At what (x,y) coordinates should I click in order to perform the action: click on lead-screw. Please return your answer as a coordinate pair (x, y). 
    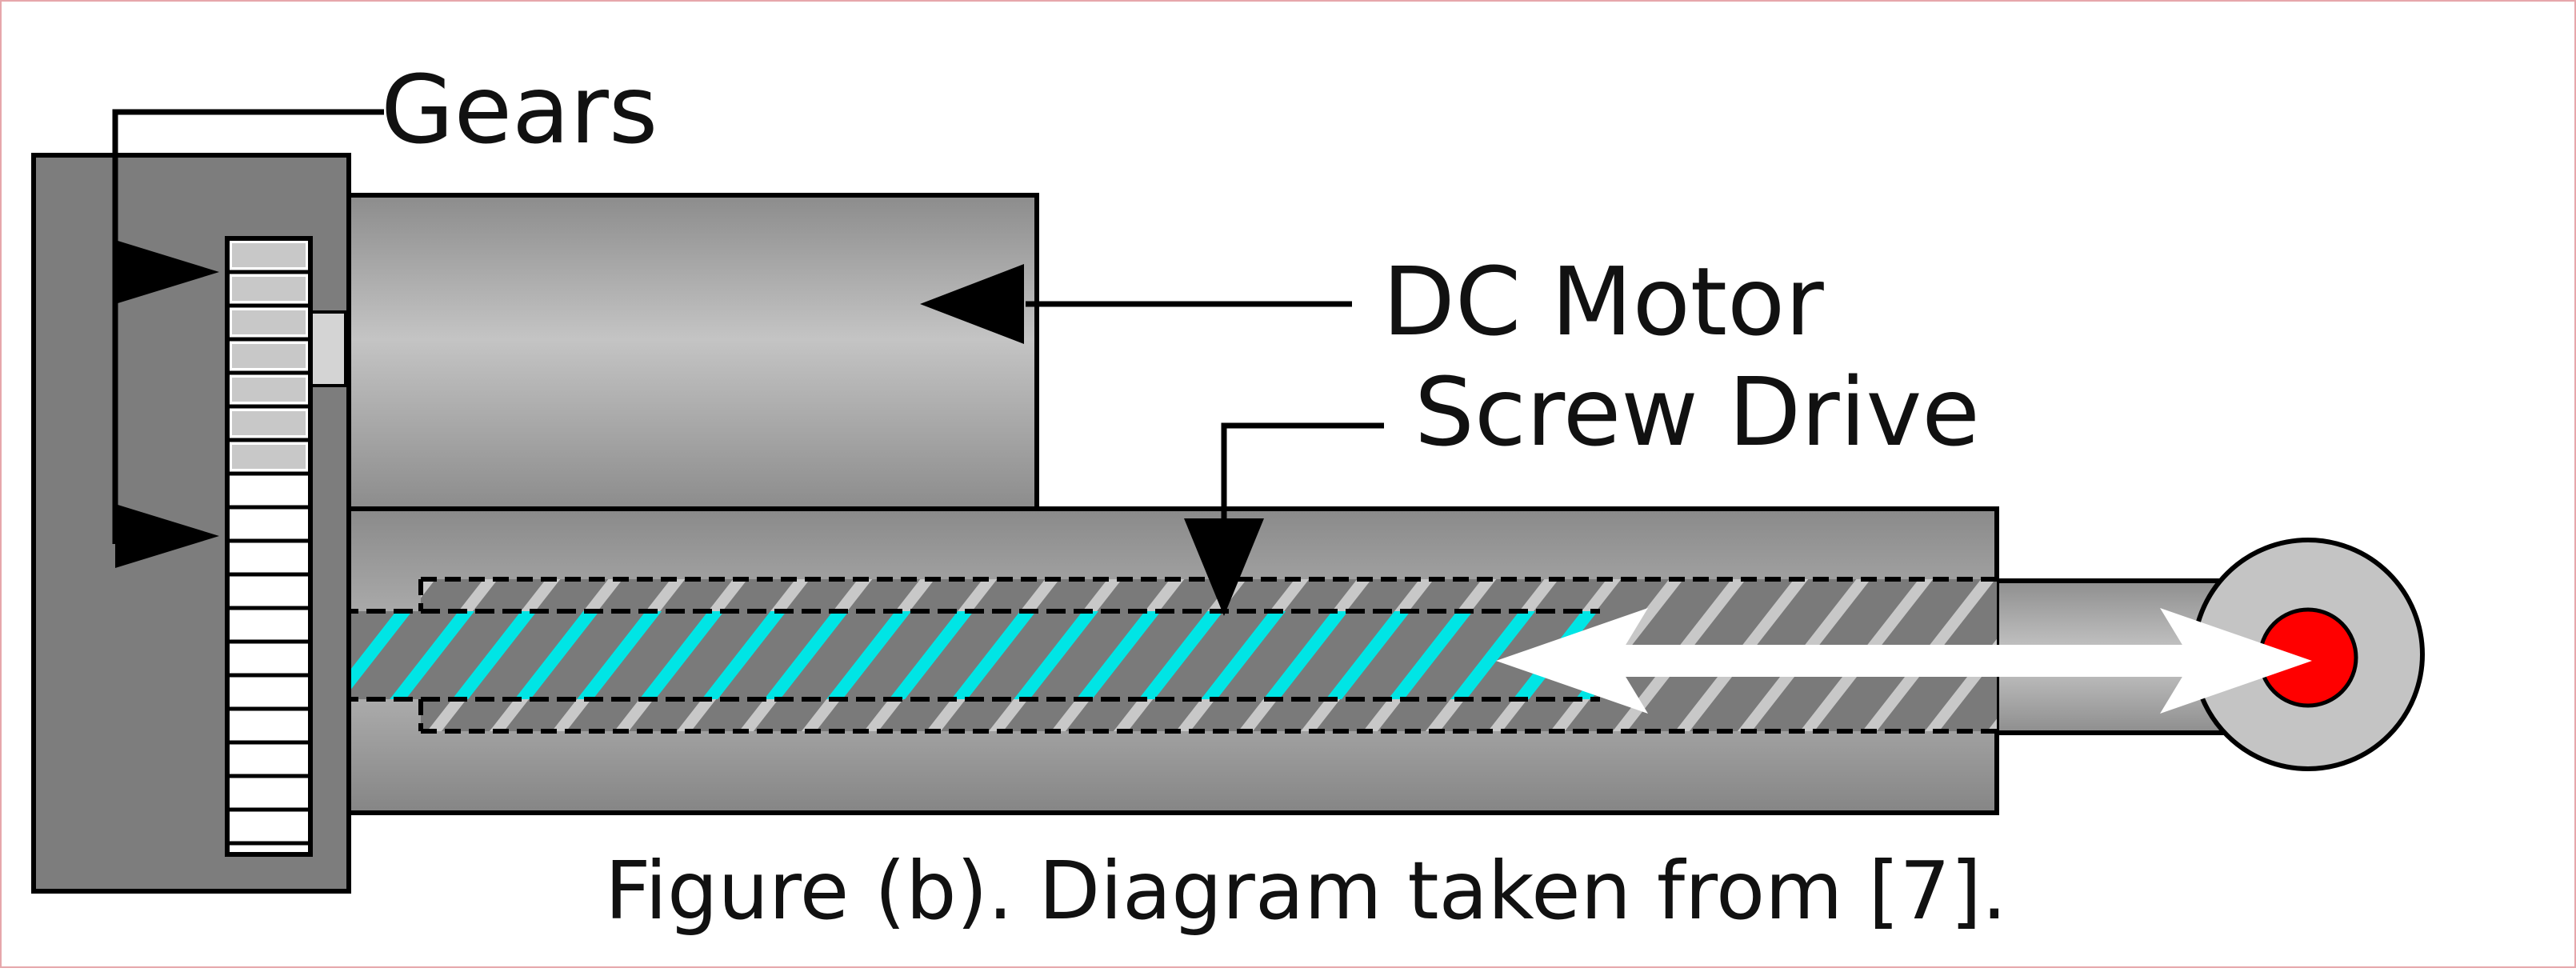
    Looking at the image, I should click on (956, 655).